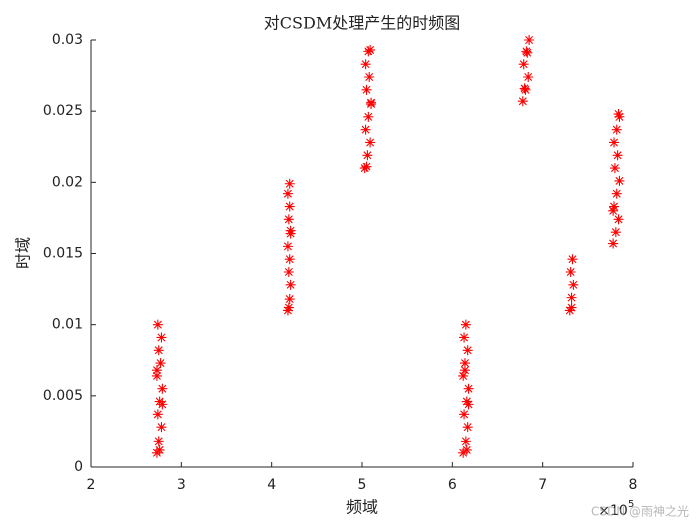  Describe the element at coordinates (91, 485) in the screenshot. I see `x-tick-label: 2` at that location.